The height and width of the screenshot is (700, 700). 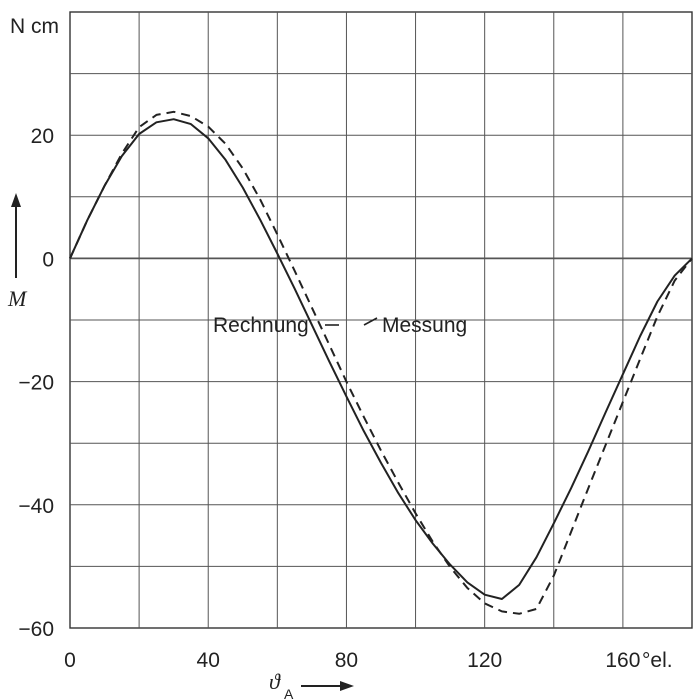 What do you see at coordinates (657, 660) in the screenshot?
I see `x-unit-label: °el.` at bounding box center [657, 660].